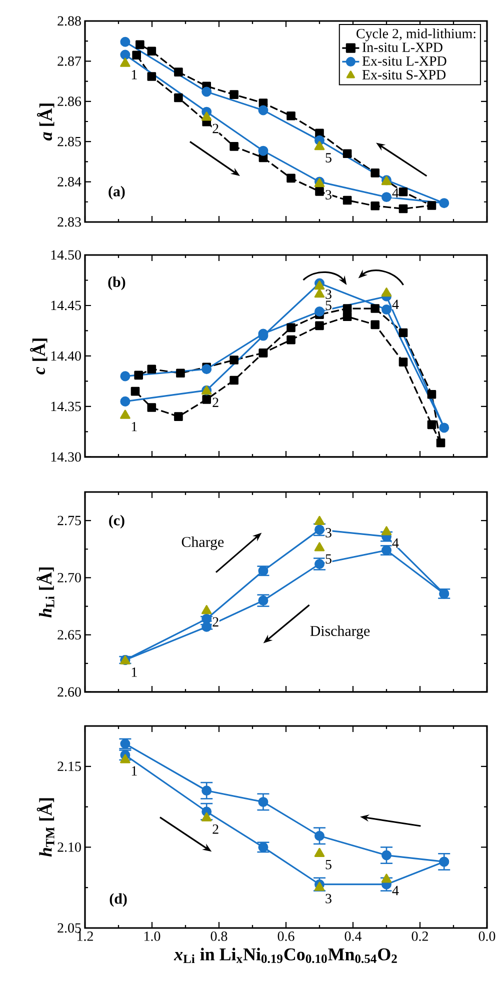  Describe the element at coordinates (69, 928) in the screenshot. I see `y-tick-label: 2.05` at that location.